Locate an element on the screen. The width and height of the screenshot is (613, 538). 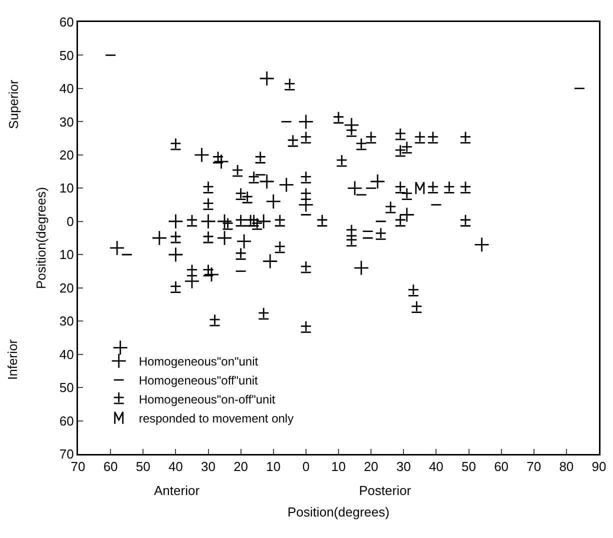
legend-label: Homogeneous"off"unit is located at coordinates (198, 381).